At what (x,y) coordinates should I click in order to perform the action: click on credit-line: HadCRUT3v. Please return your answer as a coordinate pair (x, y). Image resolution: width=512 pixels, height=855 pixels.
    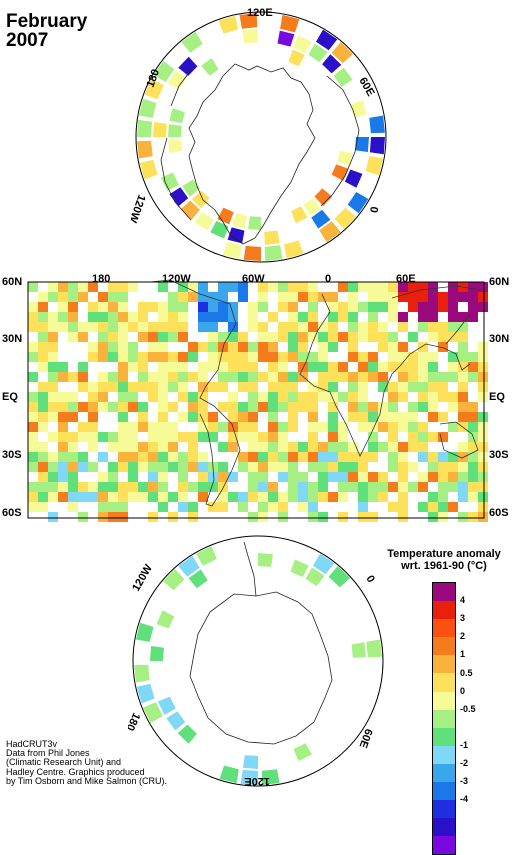
    Looking at the image, I should click on (32, 744).